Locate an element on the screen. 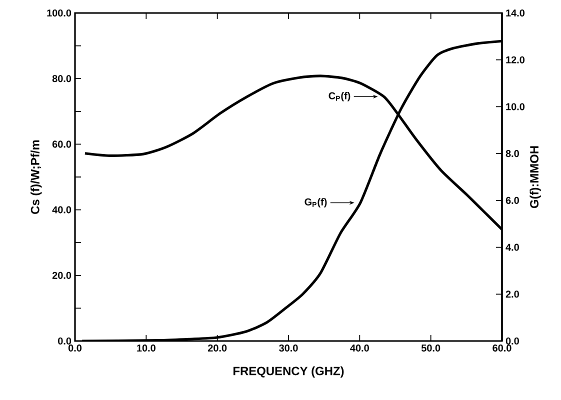 The image size is (561, 400). y-tick-label: 100.0 is located at coordinates (59, 13).